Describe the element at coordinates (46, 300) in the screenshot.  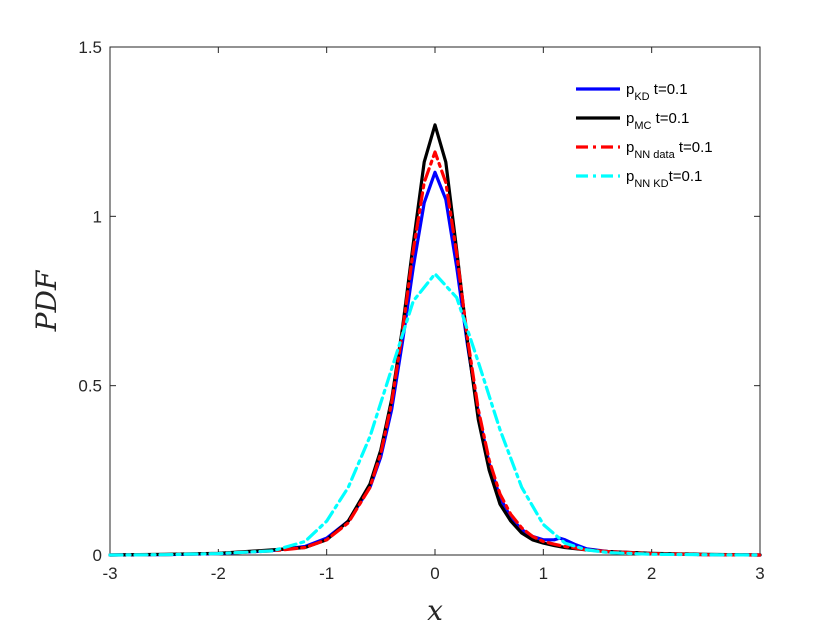
I see `y-axis-title: PDF` at that location.